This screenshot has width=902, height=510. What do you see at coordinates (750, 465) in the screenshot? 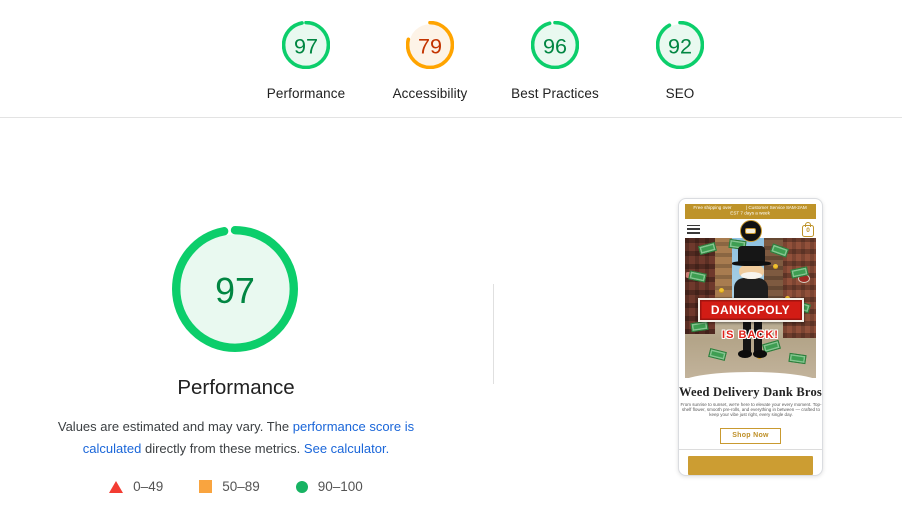
I see `footer-banner-block` at bounding box center [750, 465].